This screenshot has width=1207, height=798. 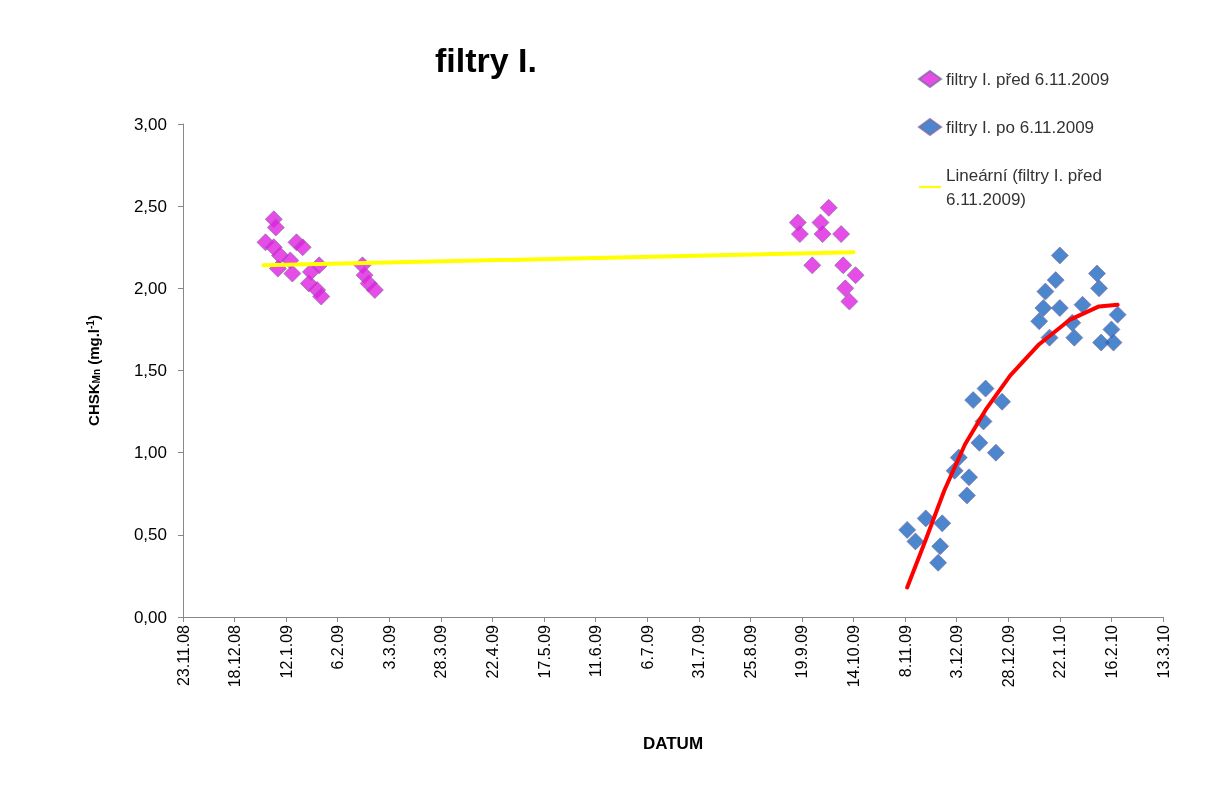 What do you see at coordinates (150, 288) in the screenshot?
I see `y-tick-label: 2,00` at bounding box center [150, 288].